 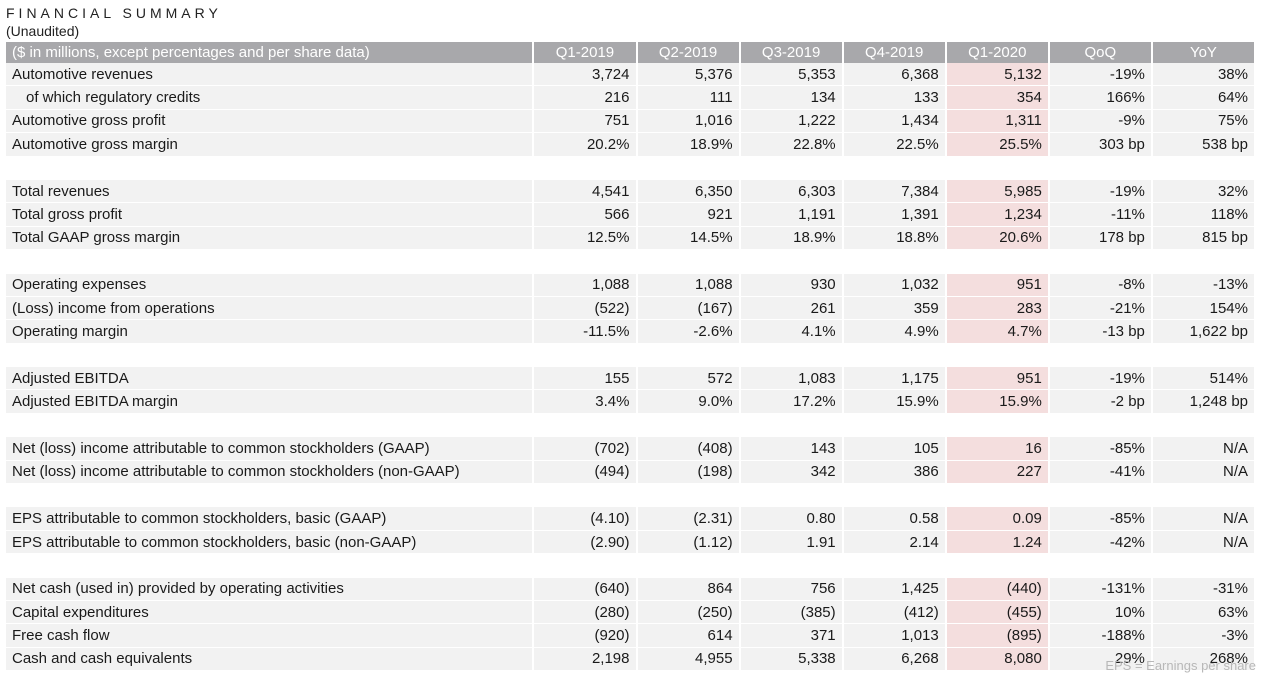 I want to click on row-value: 1,016, so click(x=688, y=121).